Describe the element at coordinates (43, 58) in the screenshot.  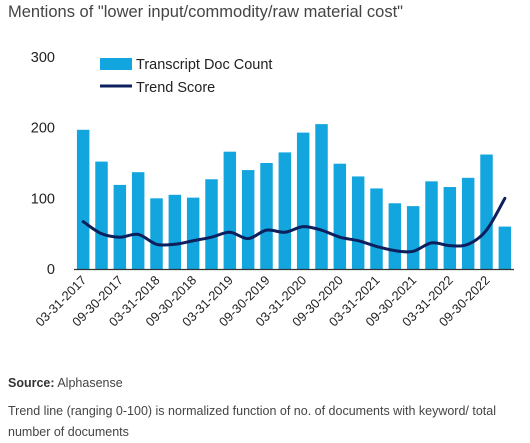
I see `y-tick-label-3: 300` at that location.